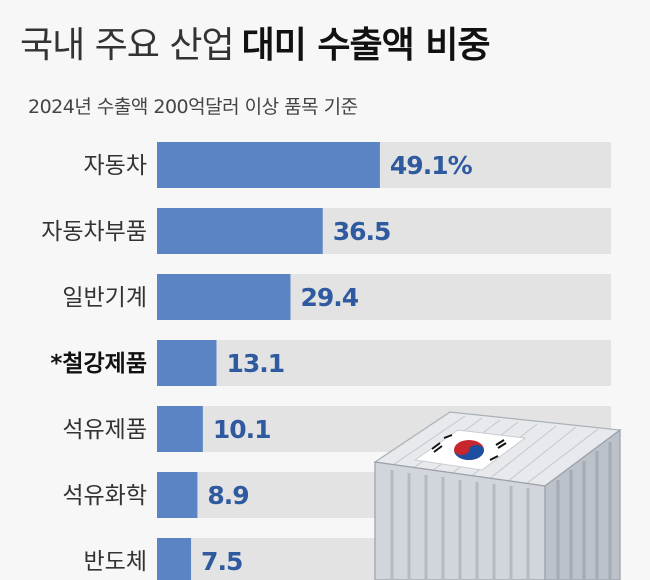  Describe the element at coordinates (366, 45) in the screenshot. I see `title-bold: 대미 수출액 비중` at that location.